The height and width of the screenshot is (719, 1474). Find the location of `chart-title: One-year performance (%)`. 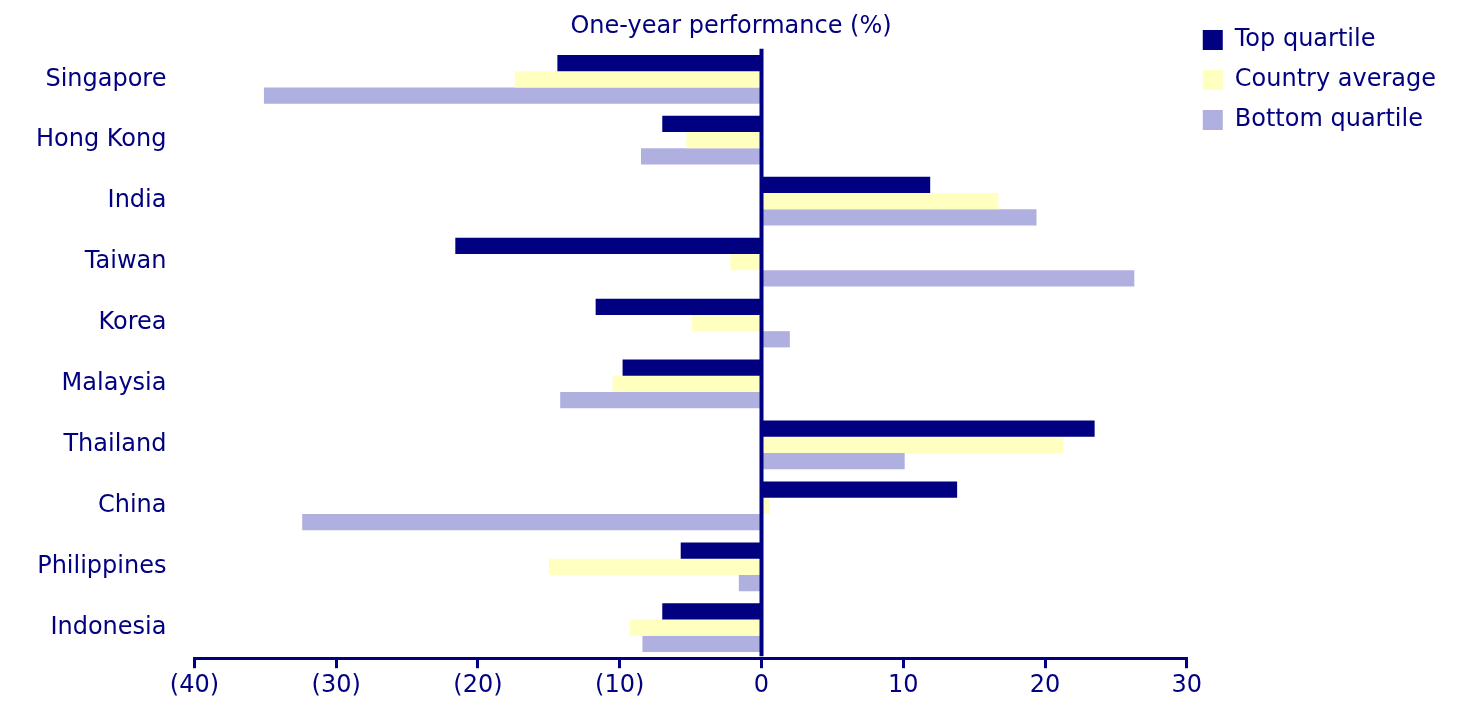

chart-title: One-year performance (%) is located at coordinates (731, 24).